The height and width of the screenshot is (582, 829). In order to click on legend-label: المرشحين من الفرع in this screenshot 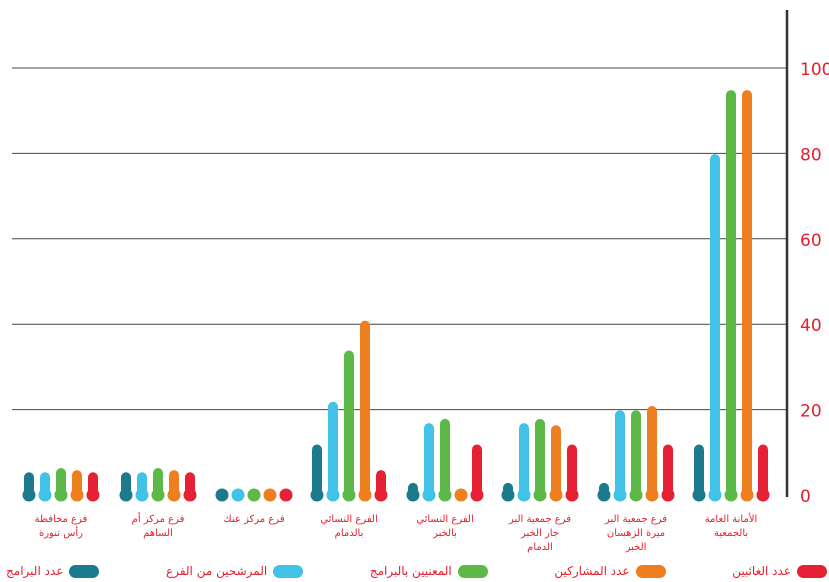, I will do `click(217, 571)`.